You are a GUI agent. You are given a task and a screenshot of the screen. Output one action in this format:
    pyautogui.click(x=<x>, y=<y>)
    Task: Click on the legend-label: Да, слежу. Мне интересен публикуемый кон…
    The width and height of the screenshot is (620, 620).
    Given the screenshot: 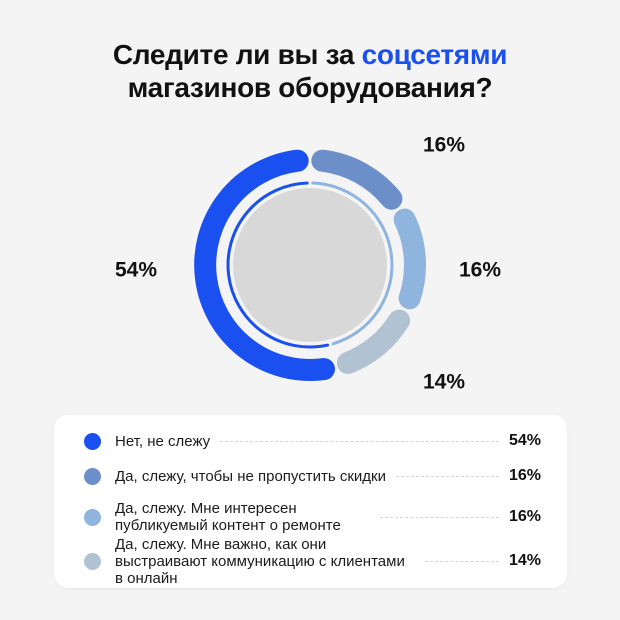 What is the action you would take?
    pyautogui.click(x=228, y=517)
    